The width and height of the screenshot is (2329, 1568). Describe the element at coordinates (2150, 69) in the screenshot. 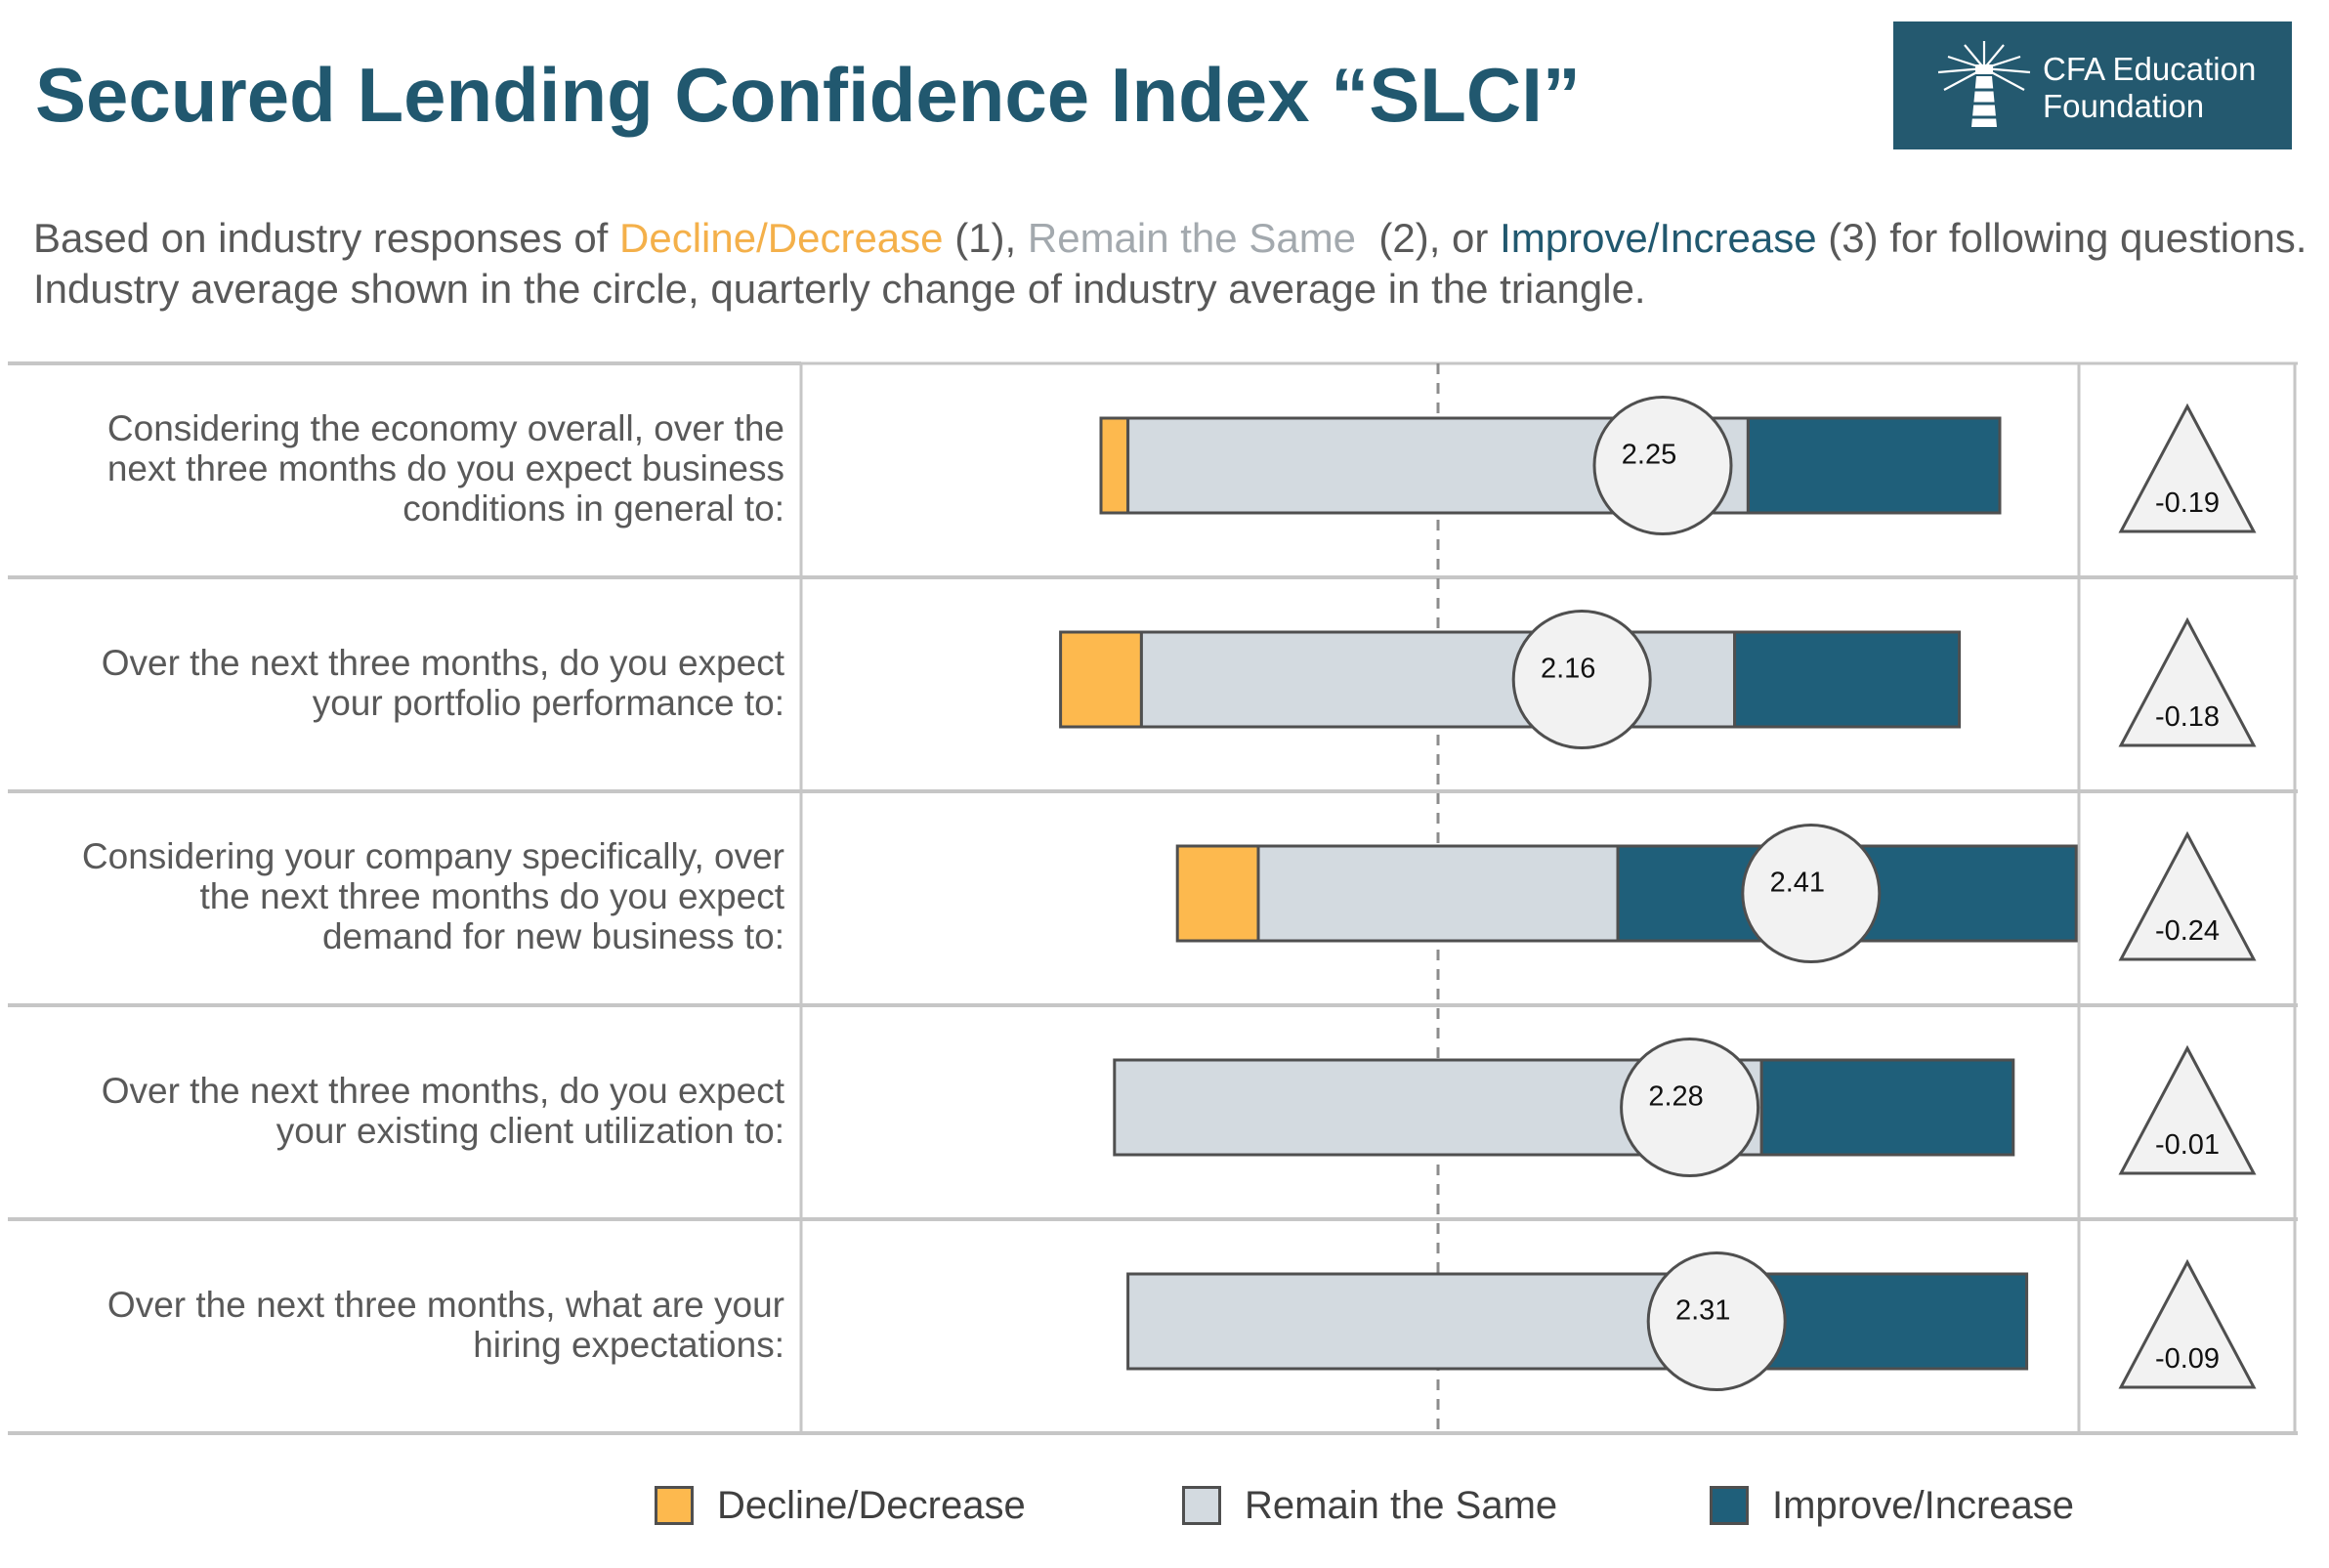

I see `logo-line-1: CFA Education` at that location.